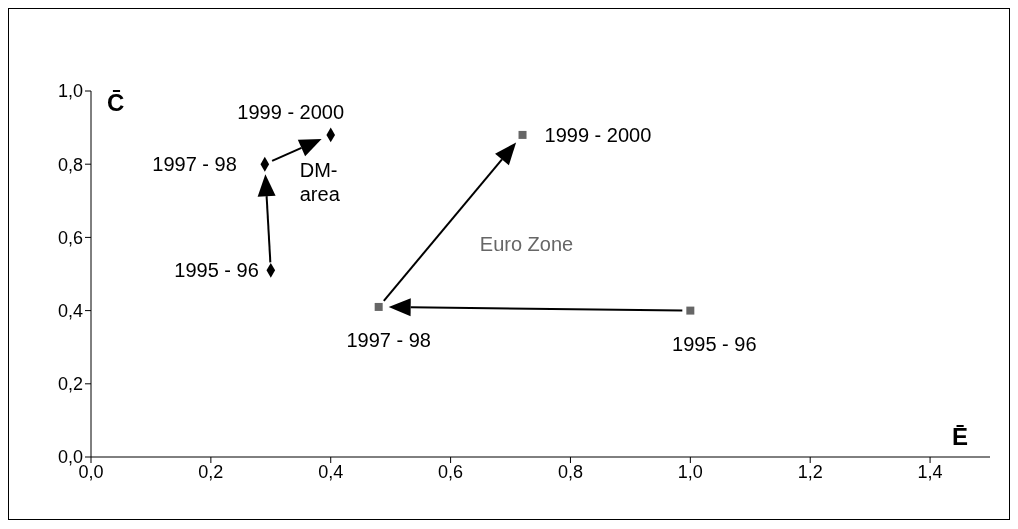 Image resolution: width=1018 pixels, height=529 pixels. Describe the element at coordinates (331, 471) in the screenshot. I see `x-tick-label: 0,4` at that location.